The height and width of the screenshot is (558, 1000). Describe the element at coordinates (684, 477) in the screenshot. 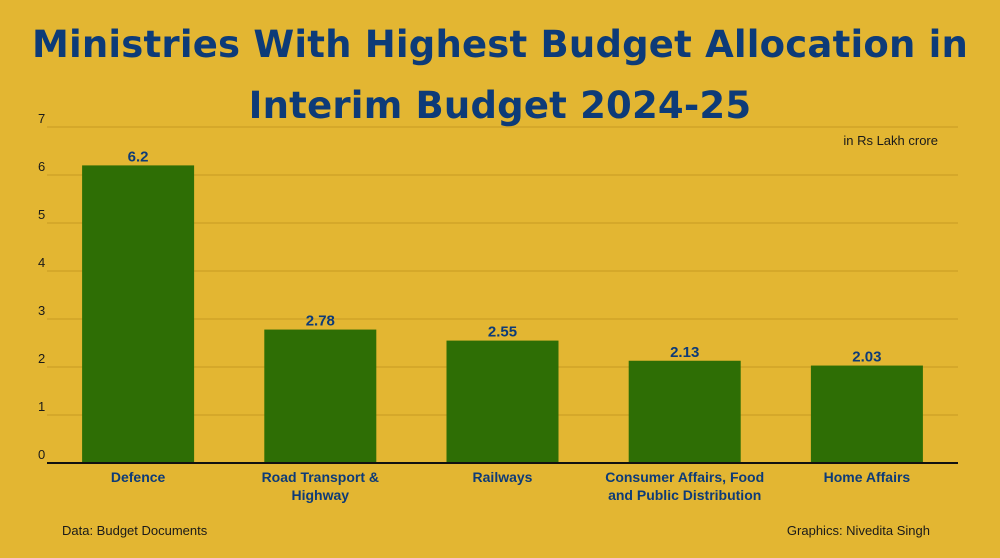

I see `category-label-line: Consumer Affairs, Food` at that location.